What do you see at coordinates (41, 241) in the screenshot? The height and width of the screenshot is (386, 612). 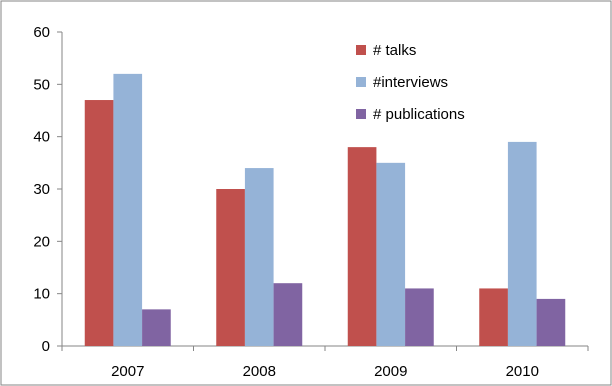 I see `y-tick-label: 20` at bounding box center [41, 241].